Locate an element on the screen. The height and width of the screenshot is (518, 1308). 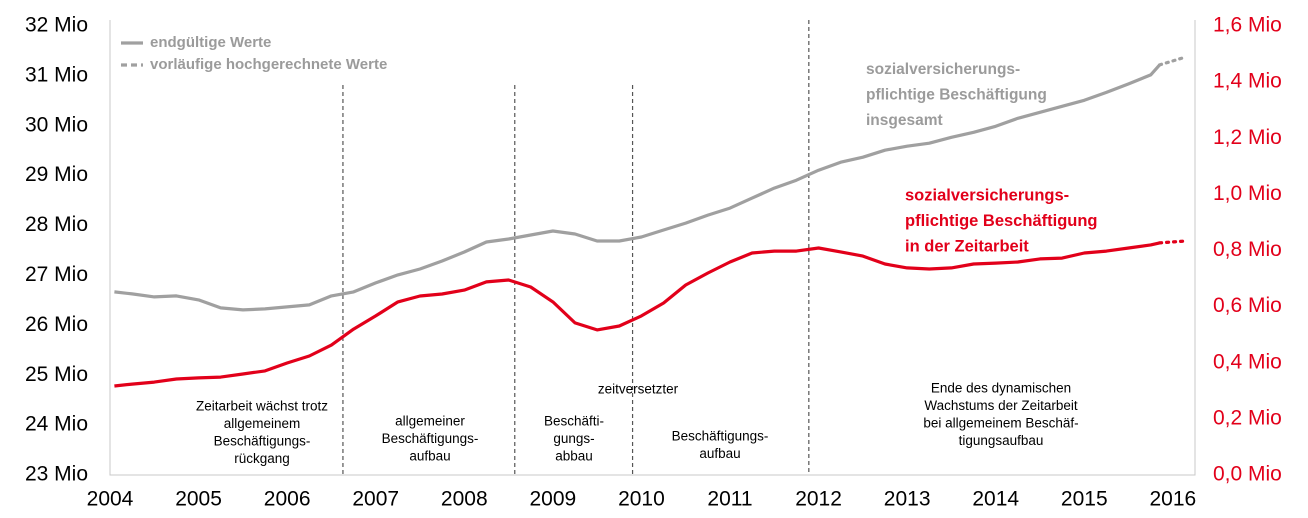
y-tick-label: 29 Mio is located at coordinates (56, 174).